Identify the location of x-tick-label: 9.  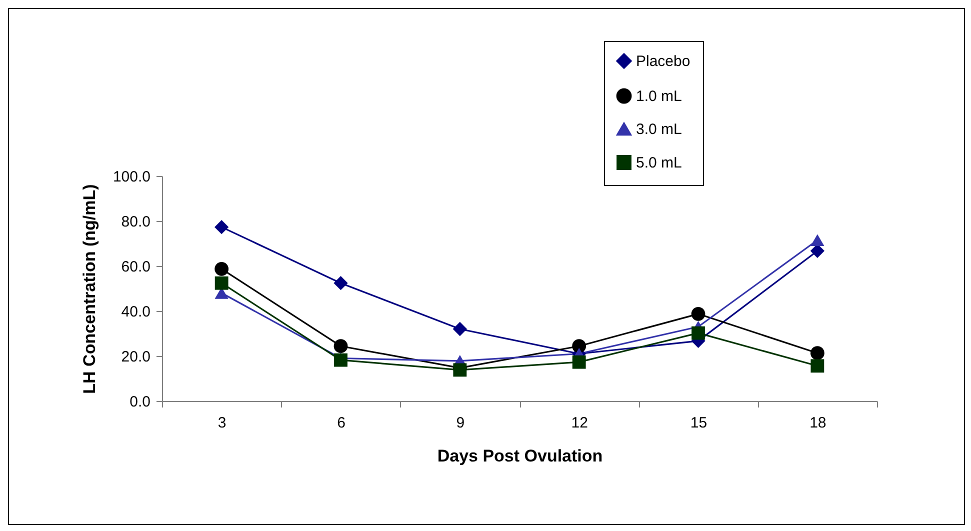
(460, 423).